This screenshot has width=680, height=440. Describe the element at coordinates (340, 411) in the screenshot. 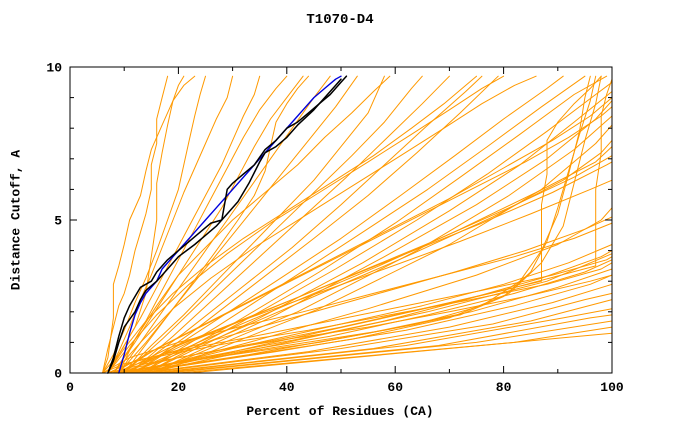

I see `x-axis-label: Percent of Residues (CA)` at that location.